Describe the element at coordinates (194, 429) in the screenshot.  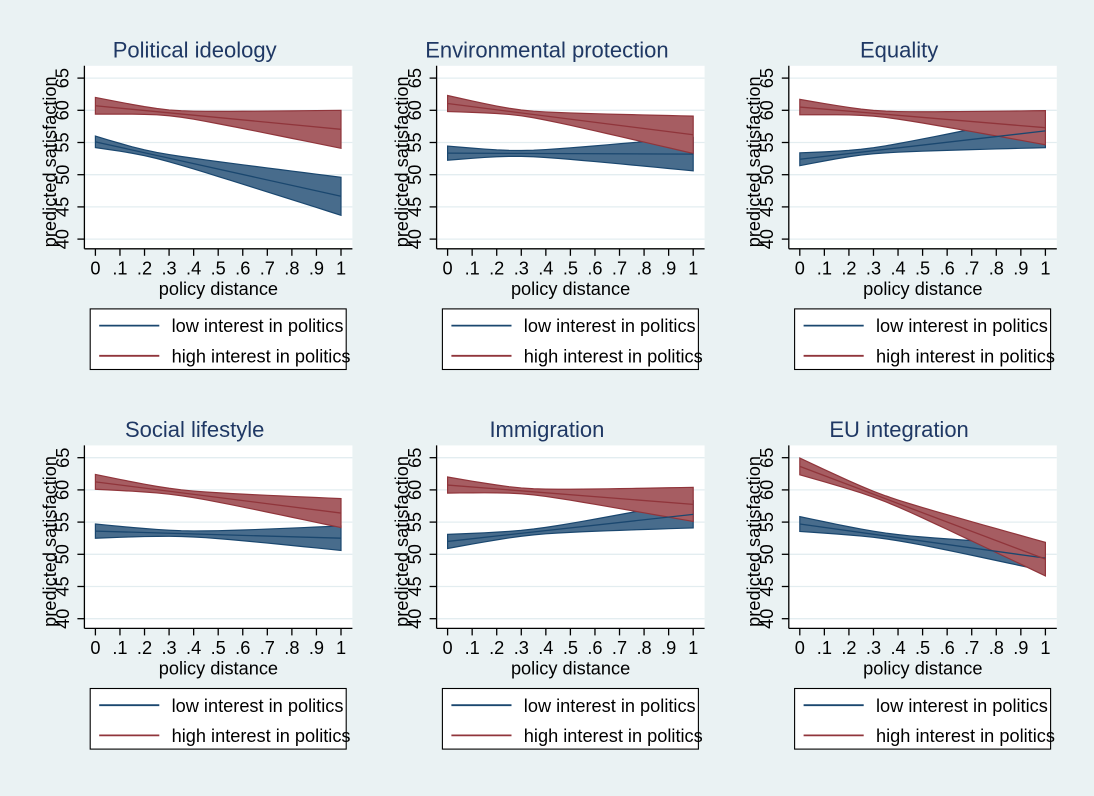
I see `svg-text: Social lifestyle` at that location.